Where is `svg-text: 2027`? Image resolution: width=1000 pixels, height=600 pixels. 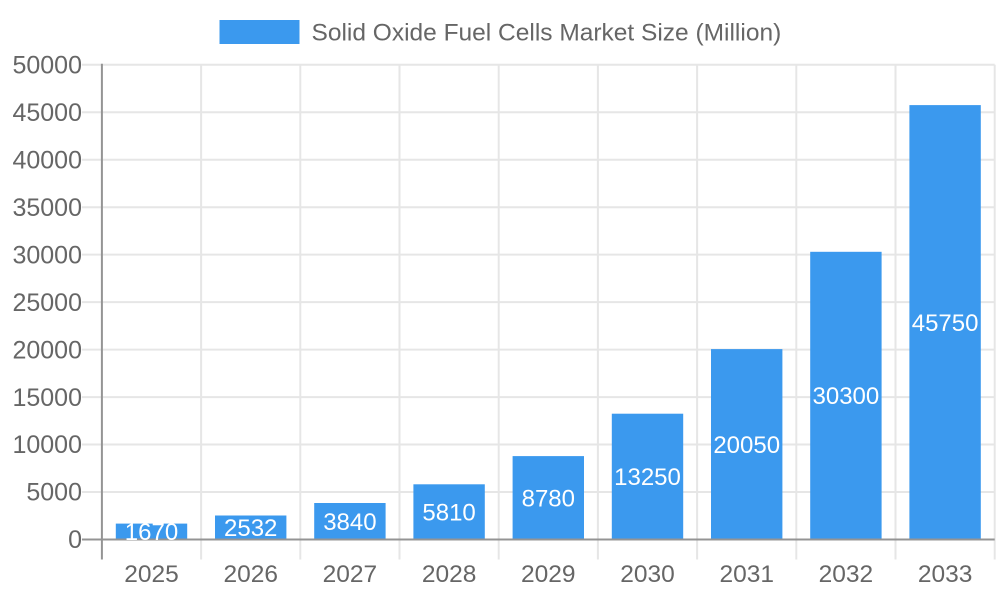
svg-text: 2027 is located at coordinates (350, 574).